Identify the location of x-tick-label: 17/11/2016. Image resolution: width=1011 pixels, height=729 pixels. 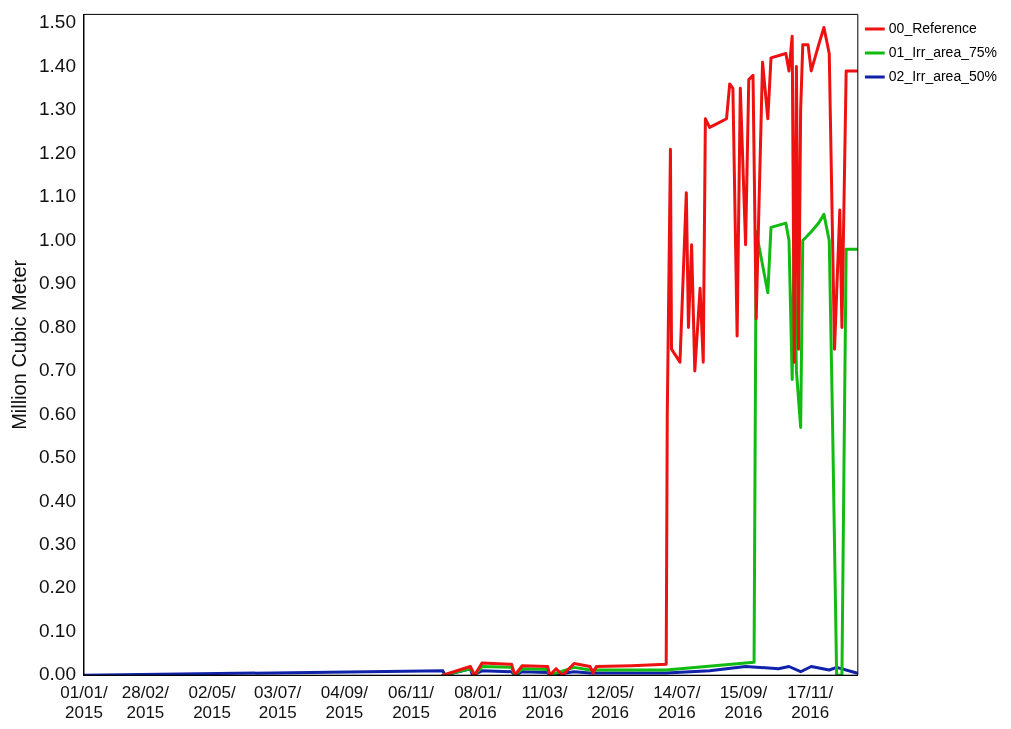
(810, 703).